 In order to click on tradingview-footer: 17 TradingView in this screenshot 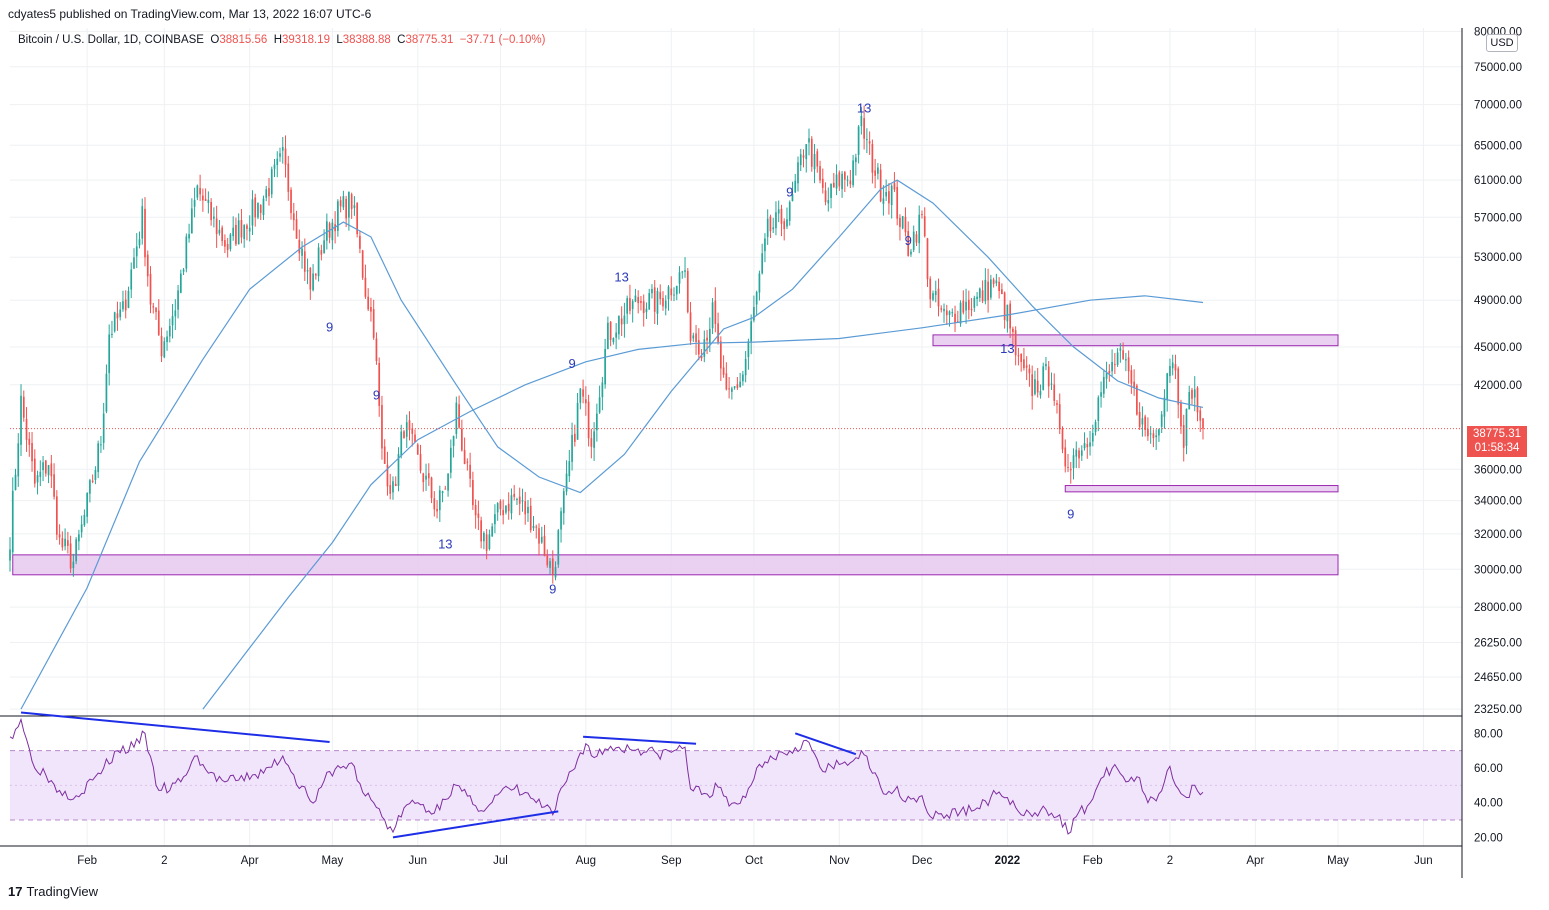, I will do `click(53, 891)`.